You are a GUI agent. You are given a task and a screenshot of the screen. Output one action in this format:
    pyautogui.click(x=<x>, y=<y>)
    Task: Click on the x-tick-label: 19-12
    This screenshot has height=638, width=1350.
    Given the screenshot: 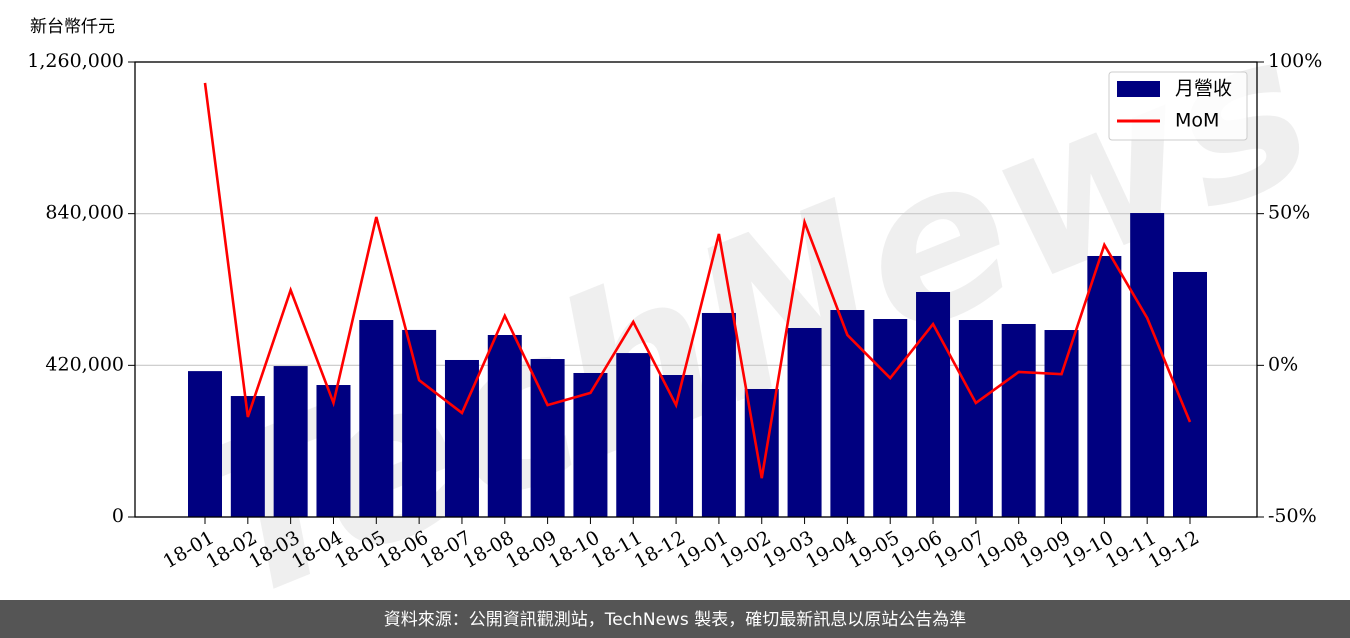 What is the action you would take?
    pyautogui.click(x=1174, y=550)
    